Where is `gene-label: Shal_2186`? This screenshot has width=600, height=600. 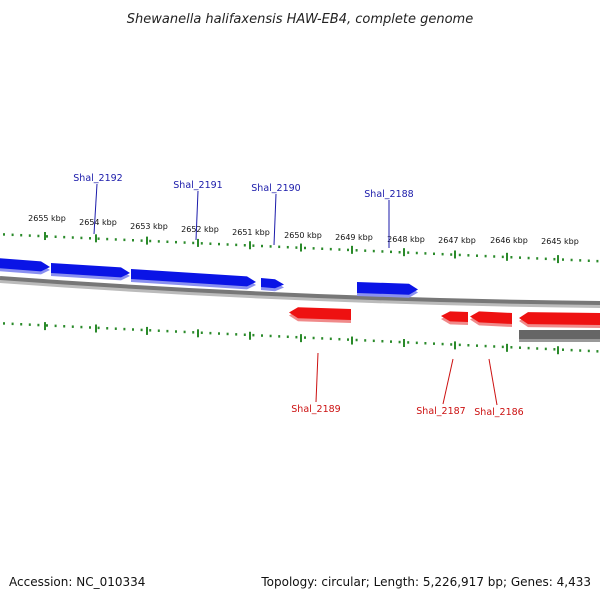
gene-label: Shal_2186 is located at coordinates (498, 412).